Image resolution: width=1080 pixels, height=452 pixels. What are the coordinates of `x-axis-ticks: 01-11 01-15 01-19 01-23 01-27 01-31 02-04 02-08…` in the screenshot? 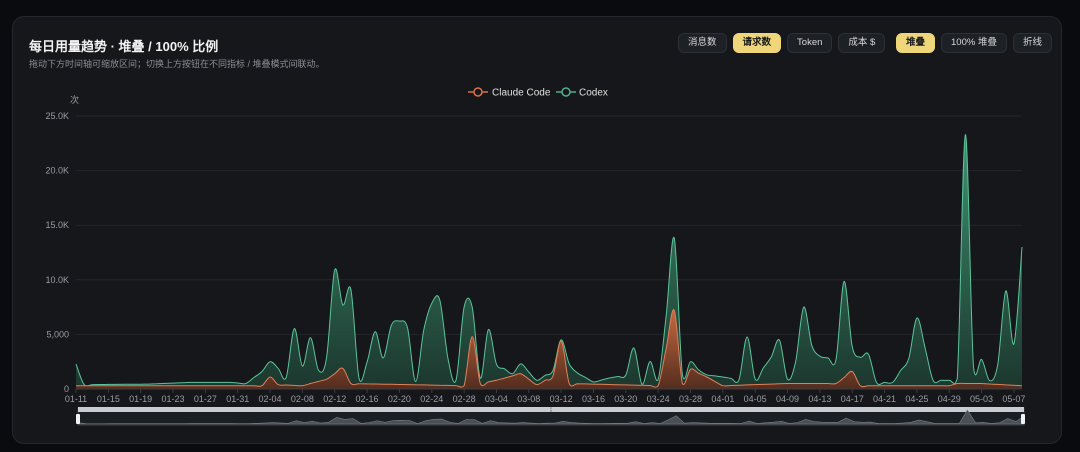 It's located at (545, 396).